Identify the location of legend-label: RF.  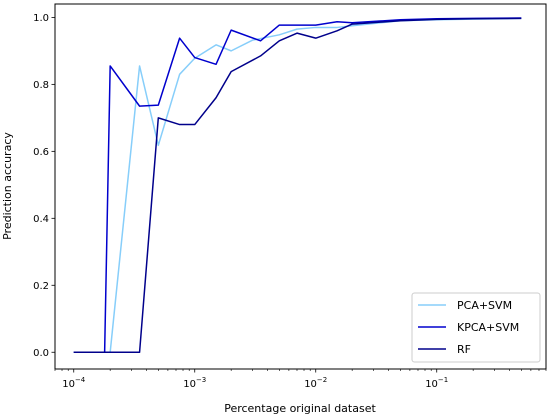
(464, 349).